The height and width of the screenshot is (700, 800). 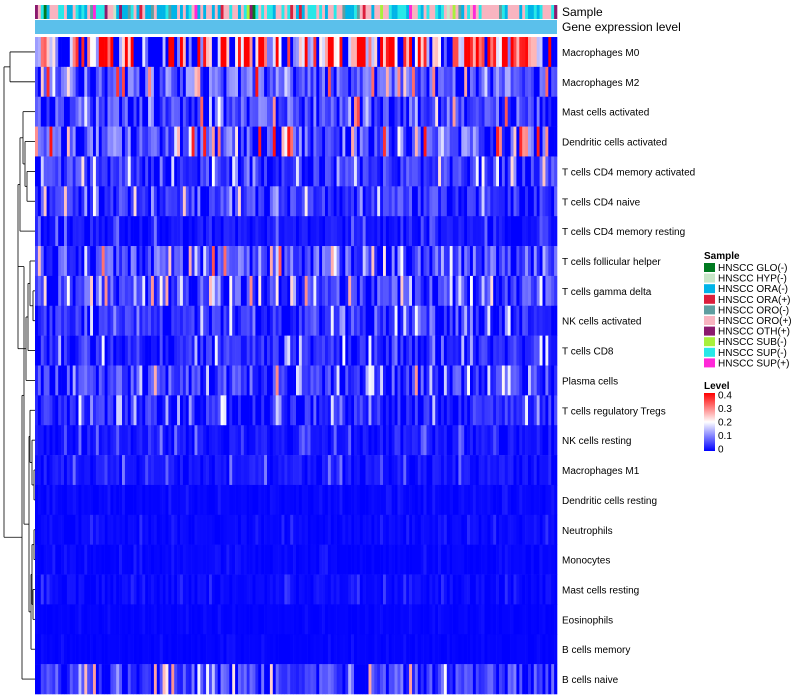 What do you see at coordinates (709, 267) in the screenshot?
I see `sample-legend-swatch` at bounding box center [709, 267].